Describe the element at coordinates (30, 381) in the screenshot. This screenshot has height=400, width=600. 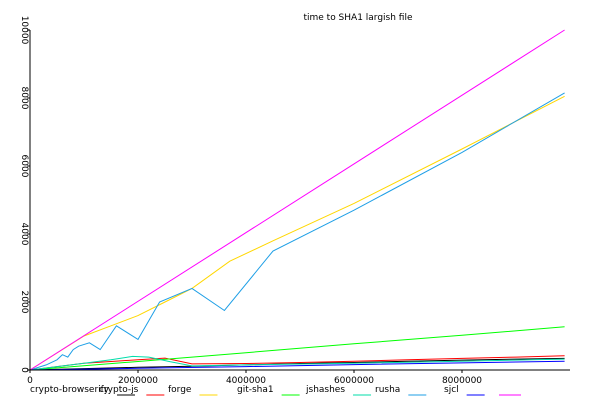
I see `x-tick-label: 0` at that location.